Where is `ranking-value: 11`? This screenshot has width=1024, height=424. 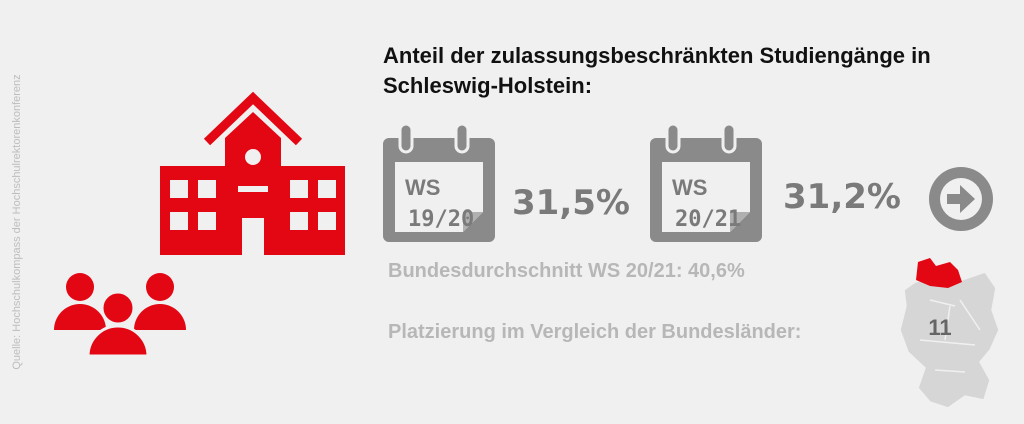
ranking-value: 11 is located at coordinates (939, 327).